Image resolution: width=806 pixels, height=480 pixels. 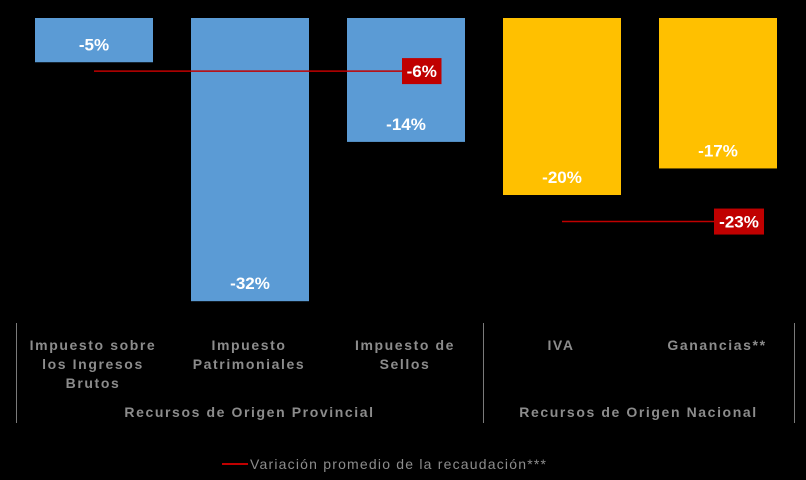 I want to click on group-label-nacional: Recursos de Origen Nacional, so click(x=638, y=412).